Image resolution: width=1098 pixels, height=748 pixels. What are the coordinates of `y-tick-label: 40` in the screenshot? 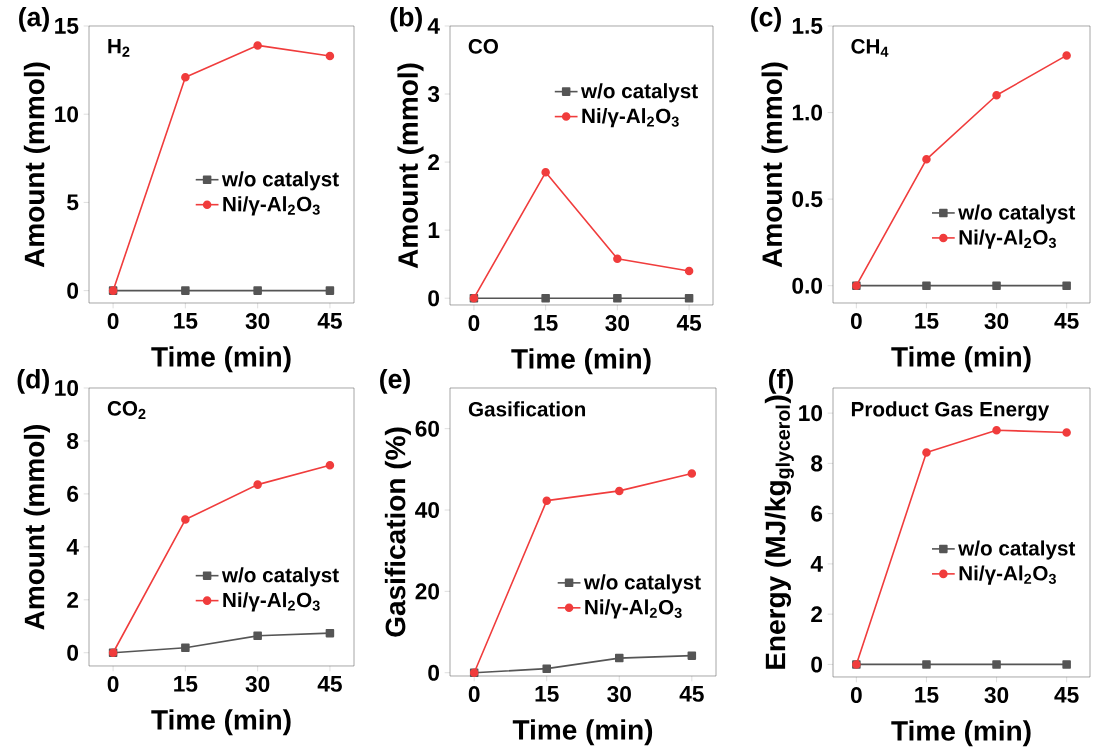 It's located at (427, 510).